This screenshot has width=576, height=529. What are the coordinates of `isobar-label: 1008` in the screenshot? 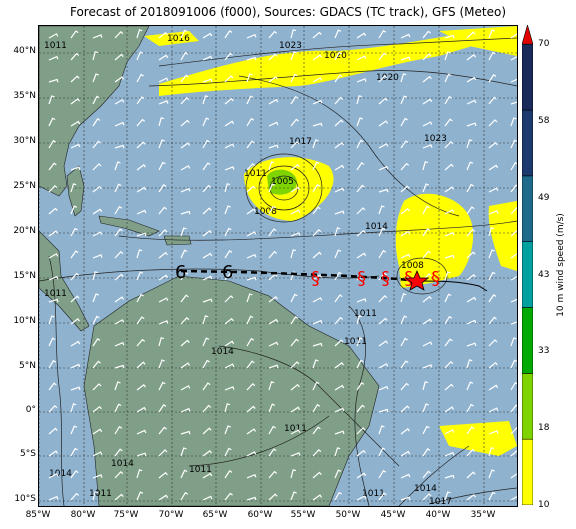 It's located at (265, 212).